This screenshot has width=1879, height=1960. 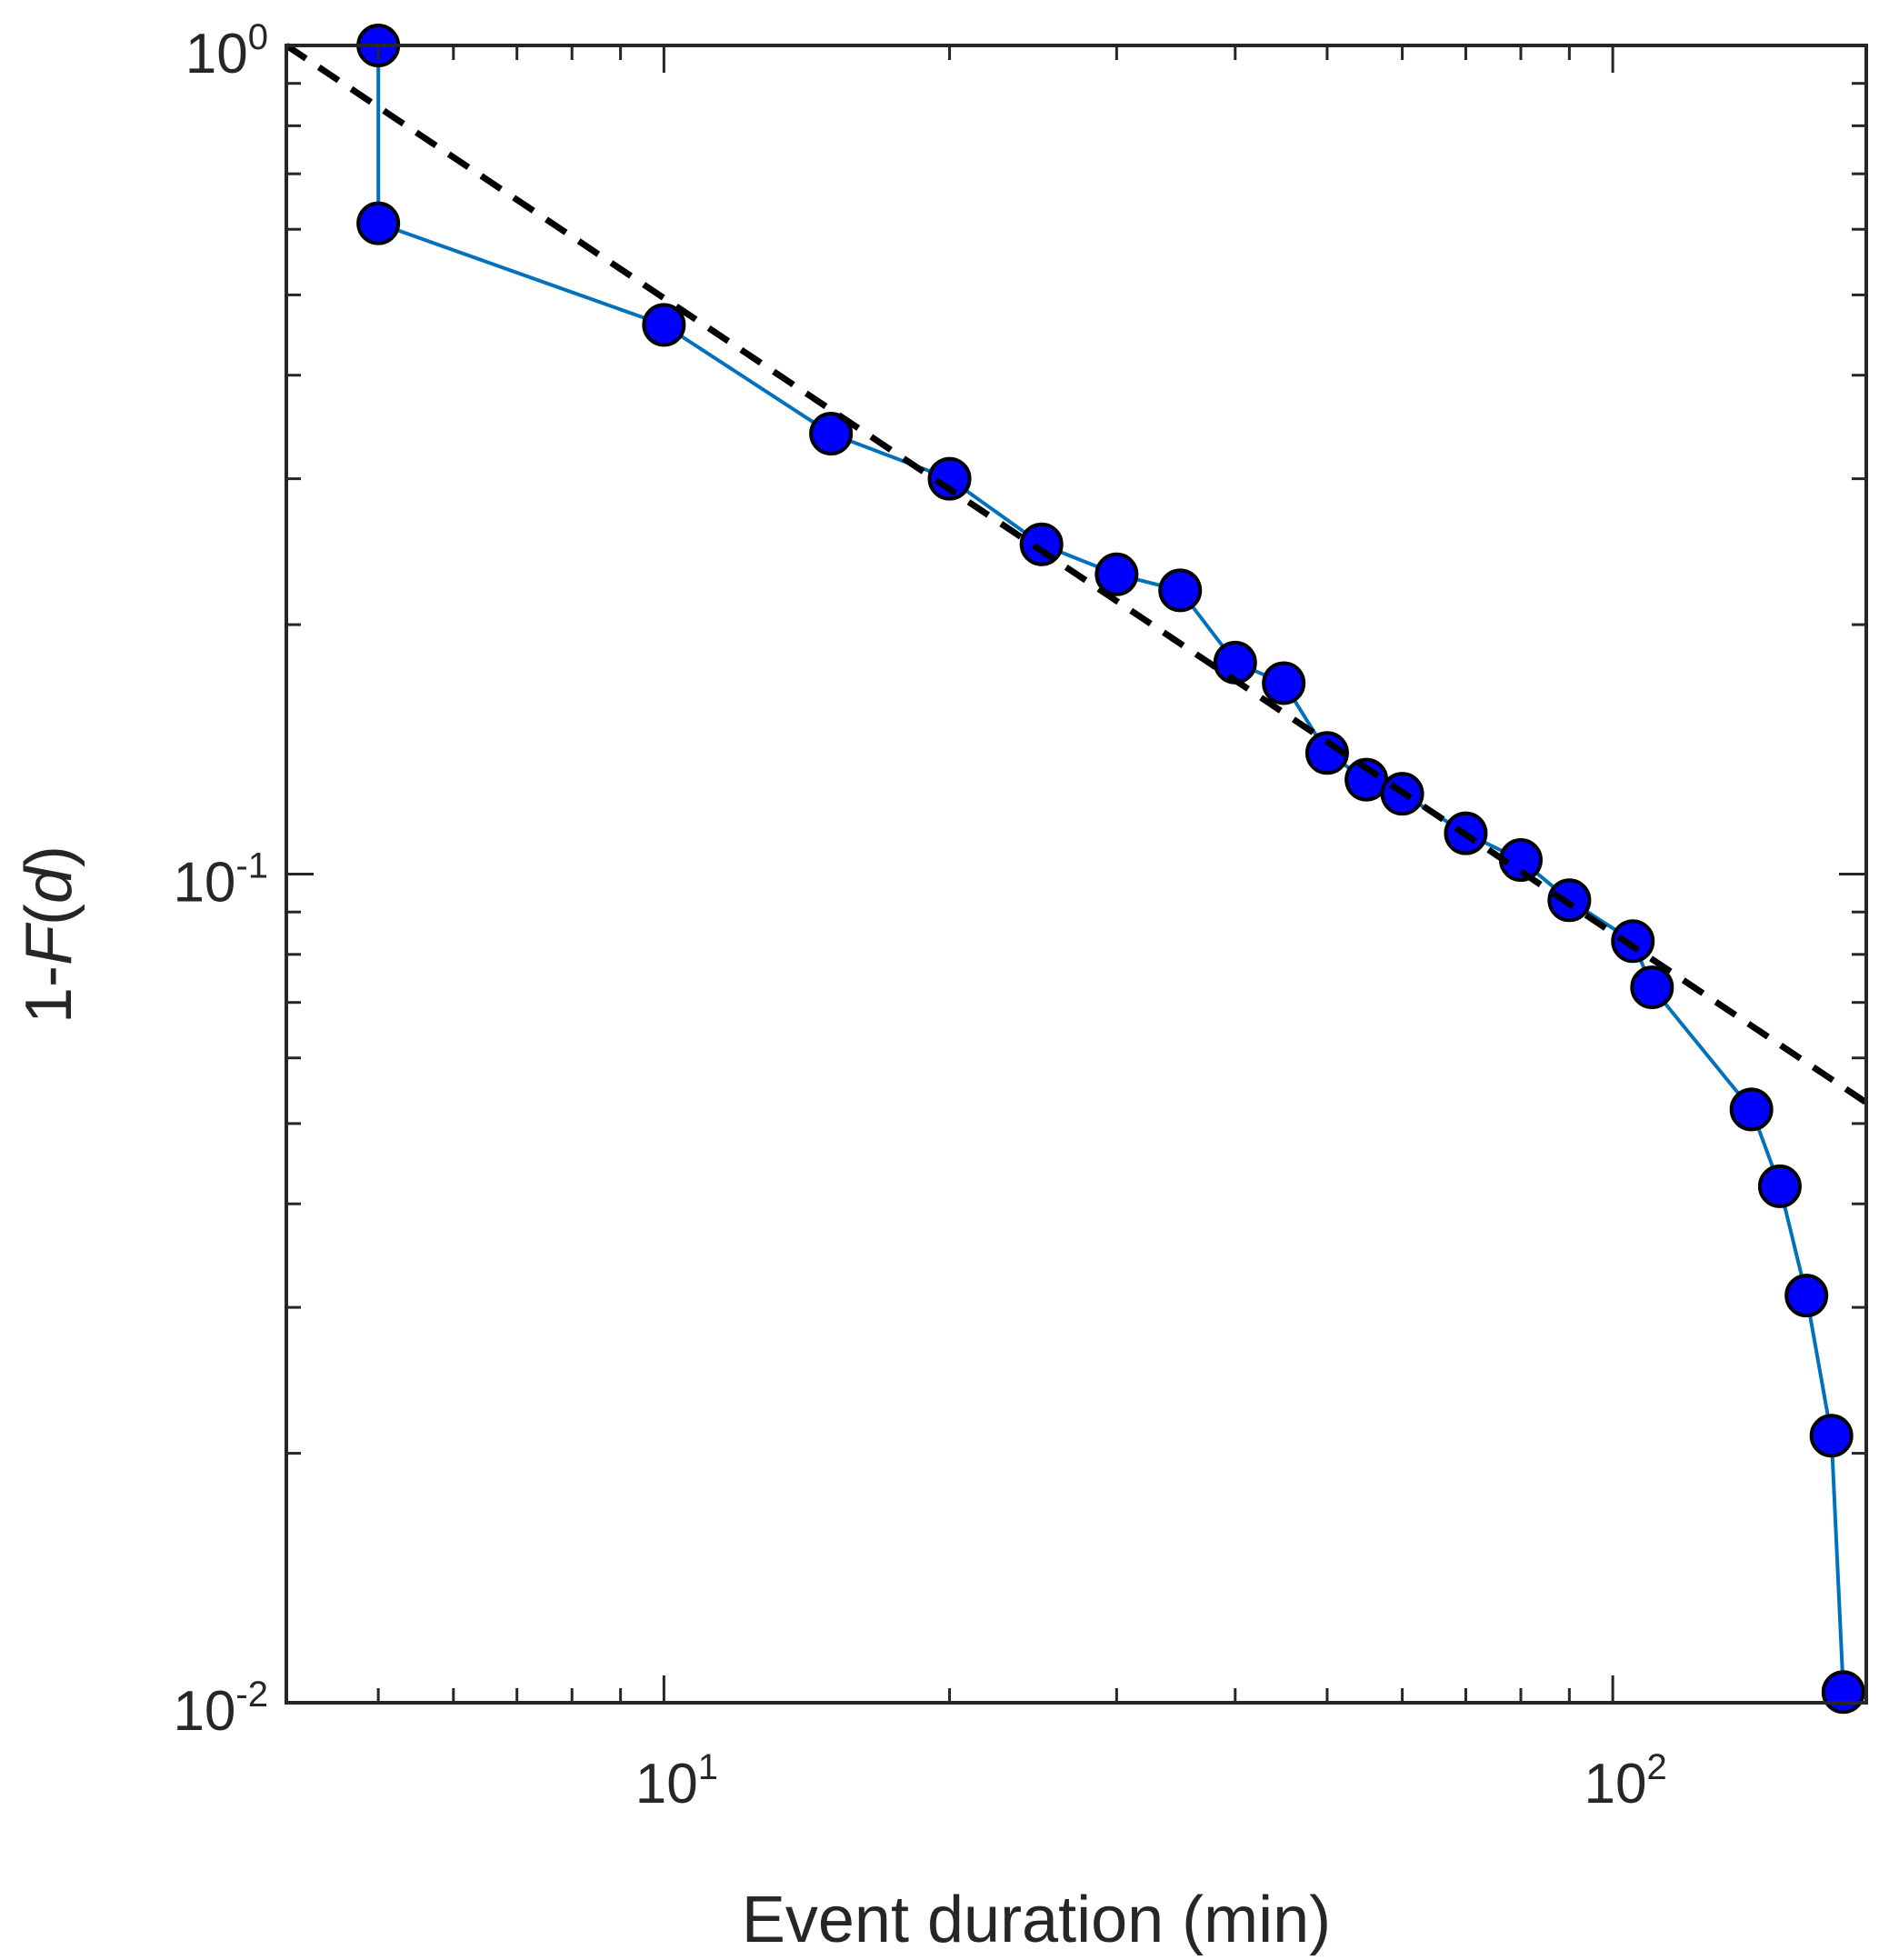 I want to click on x-tick-label: 10¹, so click(x=677, y=1781).